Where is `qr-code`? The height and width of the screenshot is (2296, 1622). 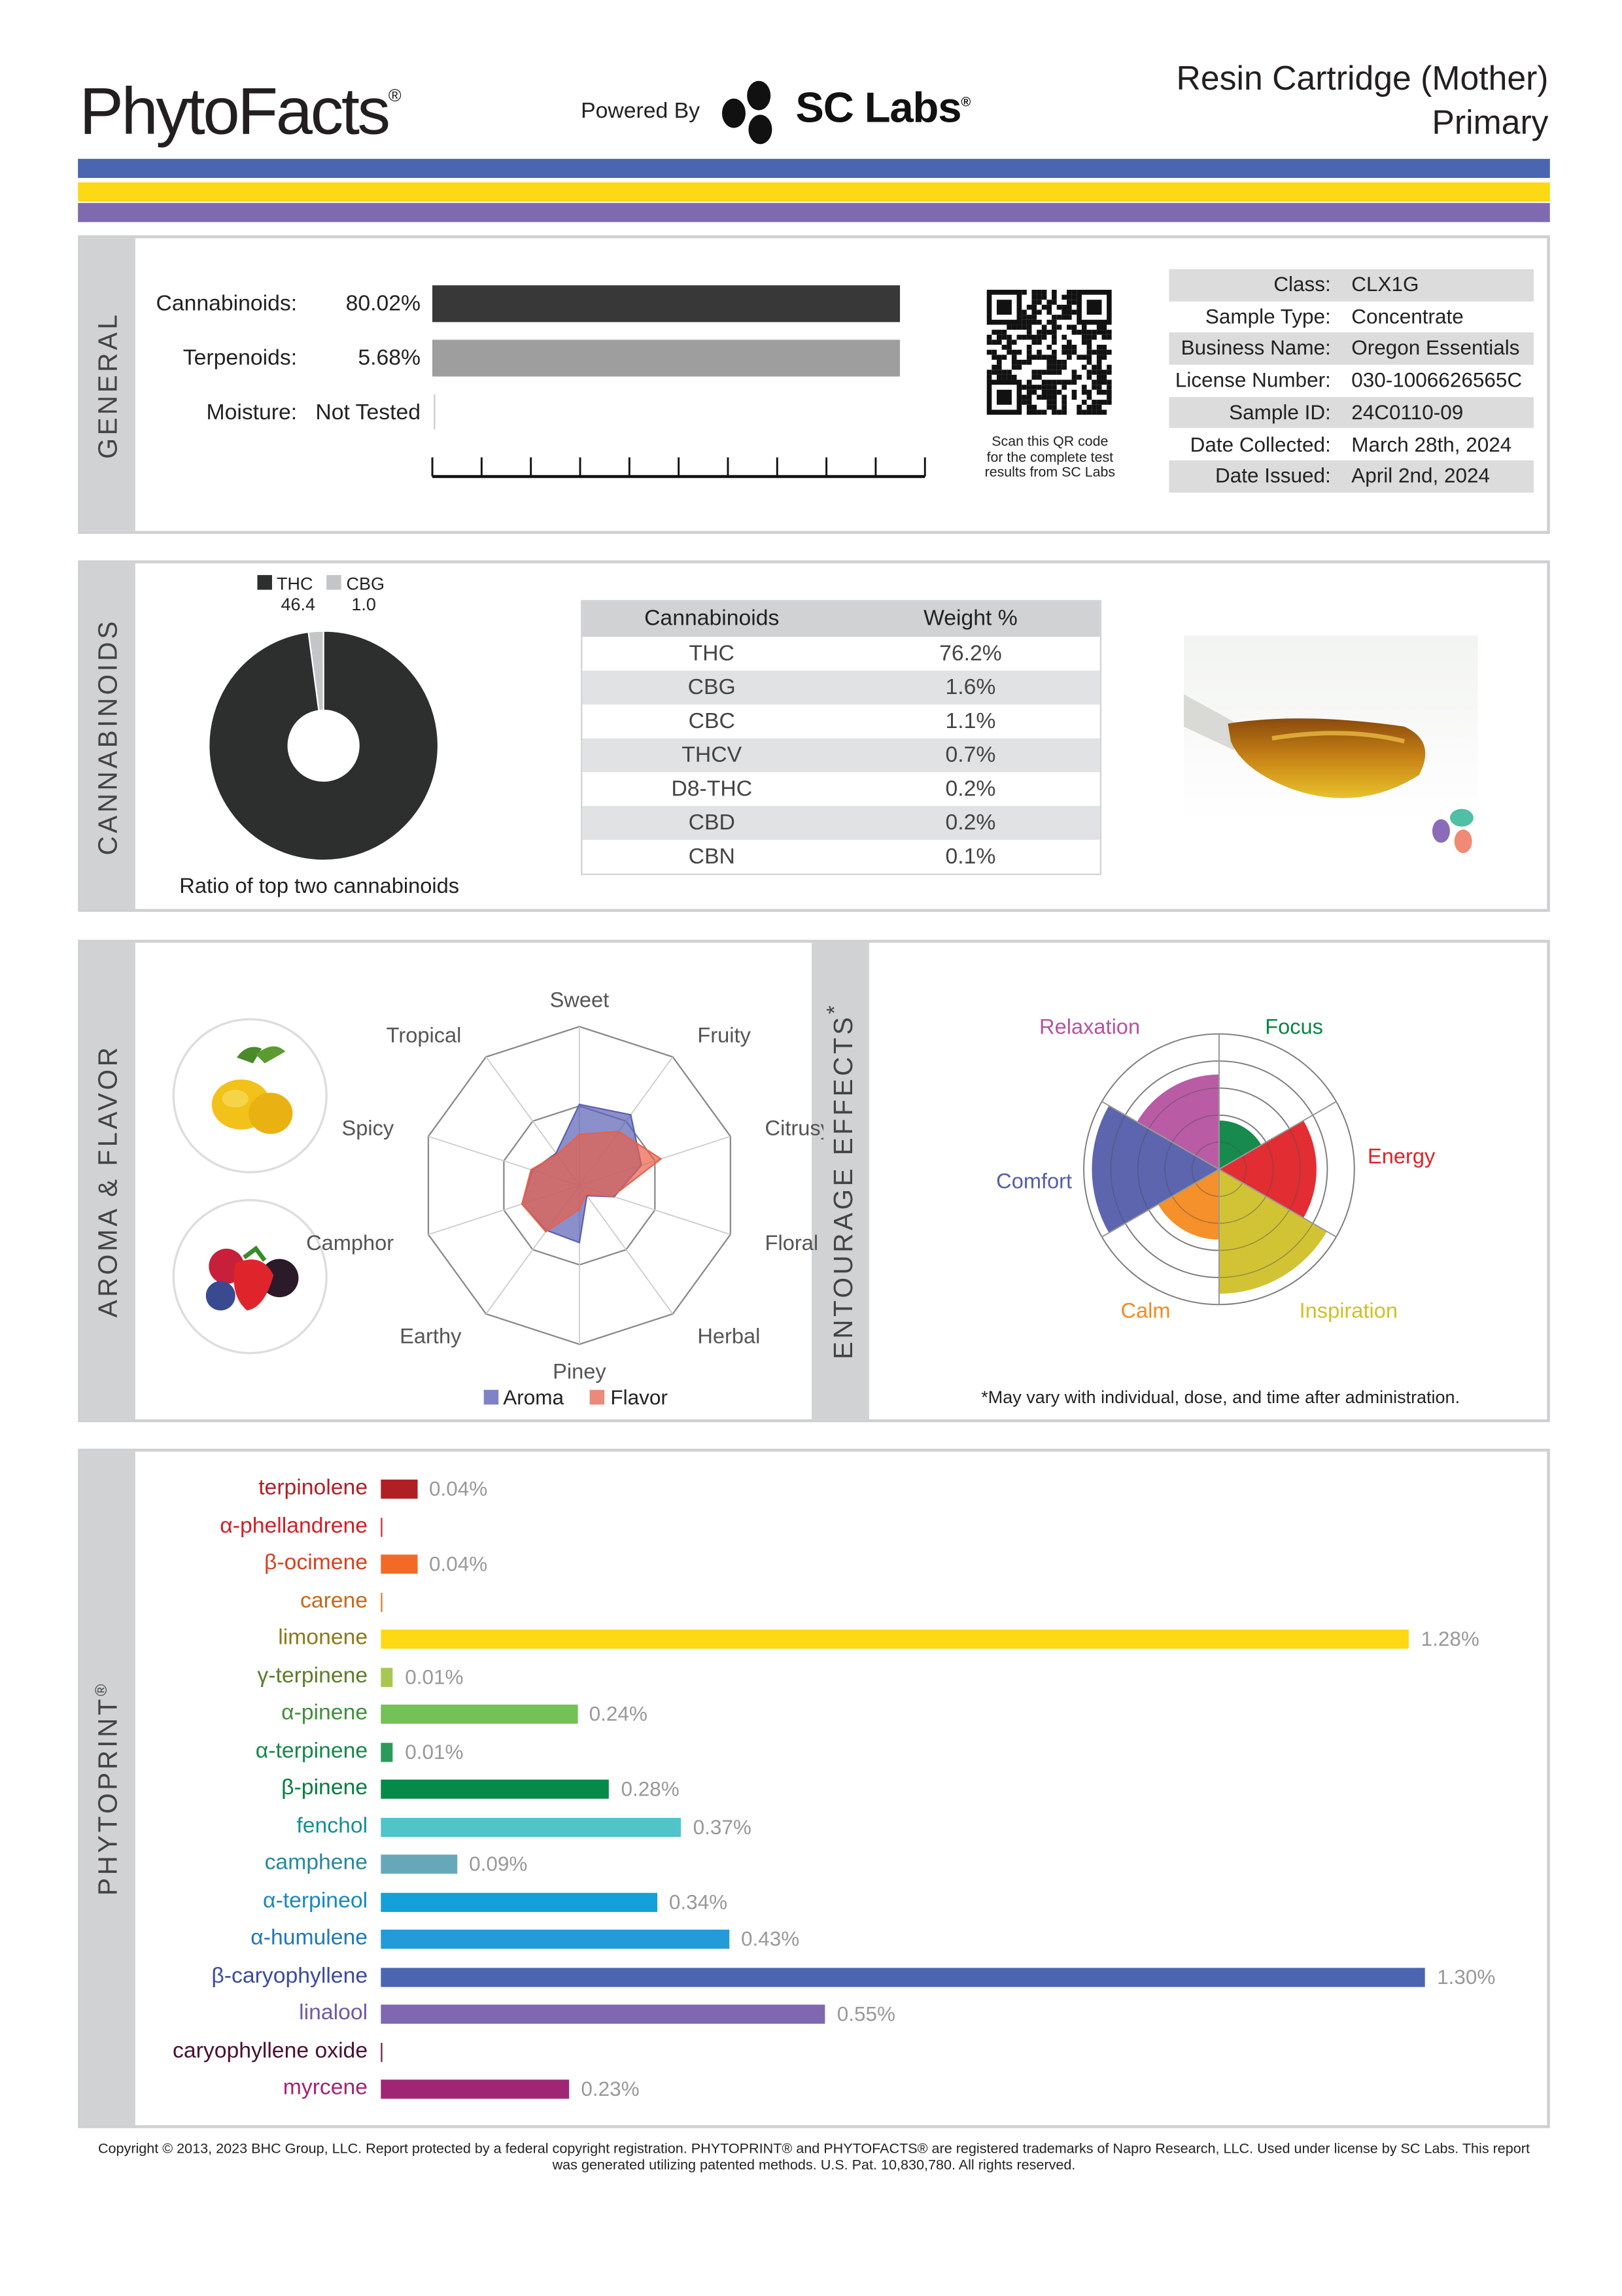
qr-code is located at coordinates (1049, 352).